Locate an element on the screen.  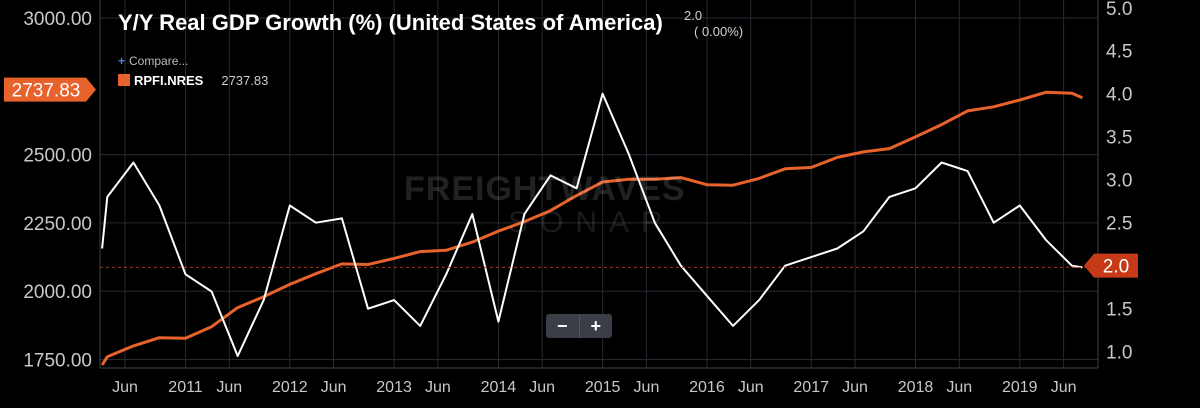
x-tick-label: 2011 is located at coordinates (185, 387).